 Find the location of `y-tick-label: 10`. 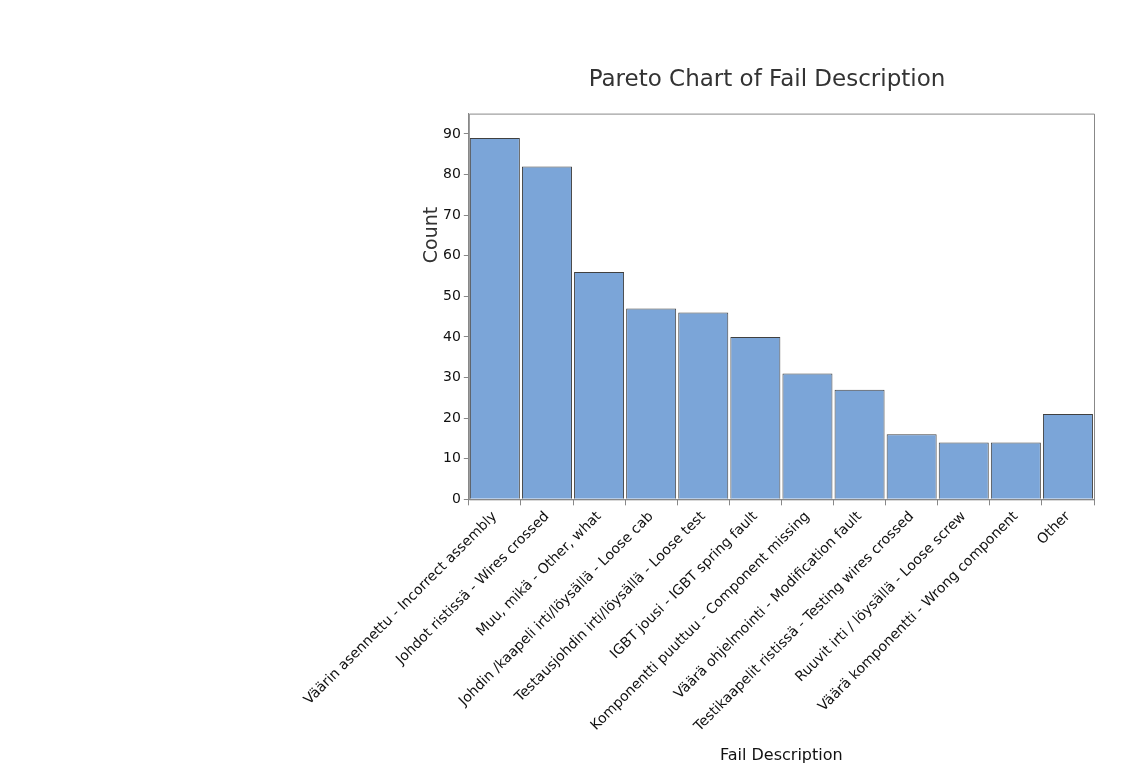

y-tick-label: 10 is located at coordinates (451, 457).